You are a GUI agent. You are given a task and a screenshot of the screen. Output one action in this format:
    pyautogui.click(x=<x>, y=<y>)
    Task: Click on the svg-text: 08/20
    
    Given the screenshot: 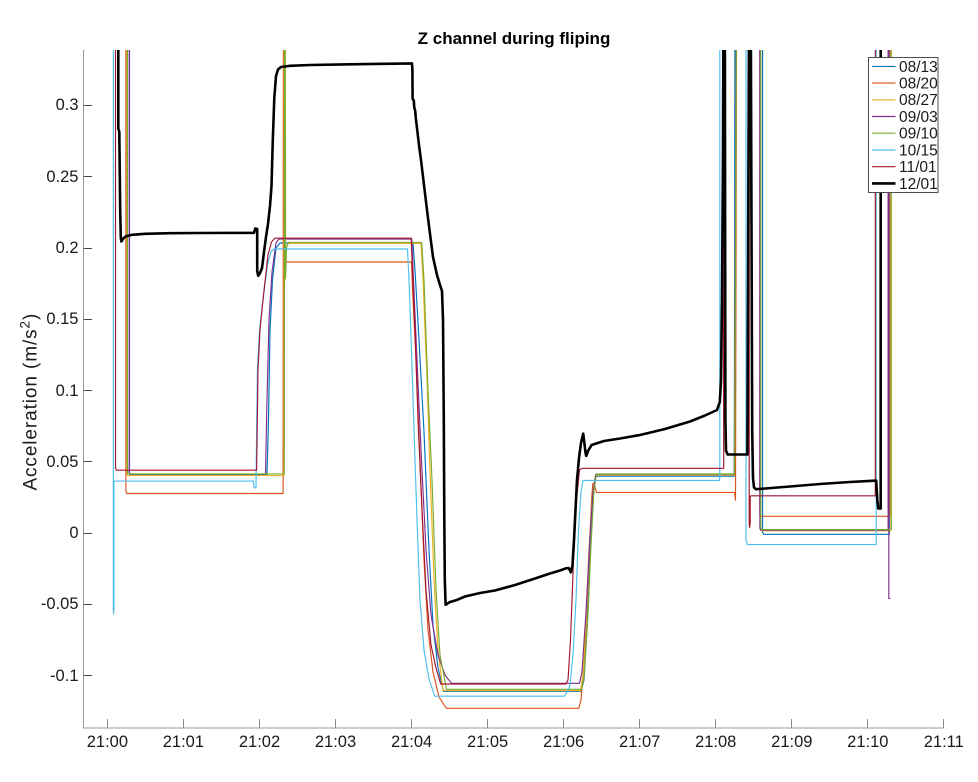 What is the action you would take?
    pyautogui.click(x=918, y=84)
    